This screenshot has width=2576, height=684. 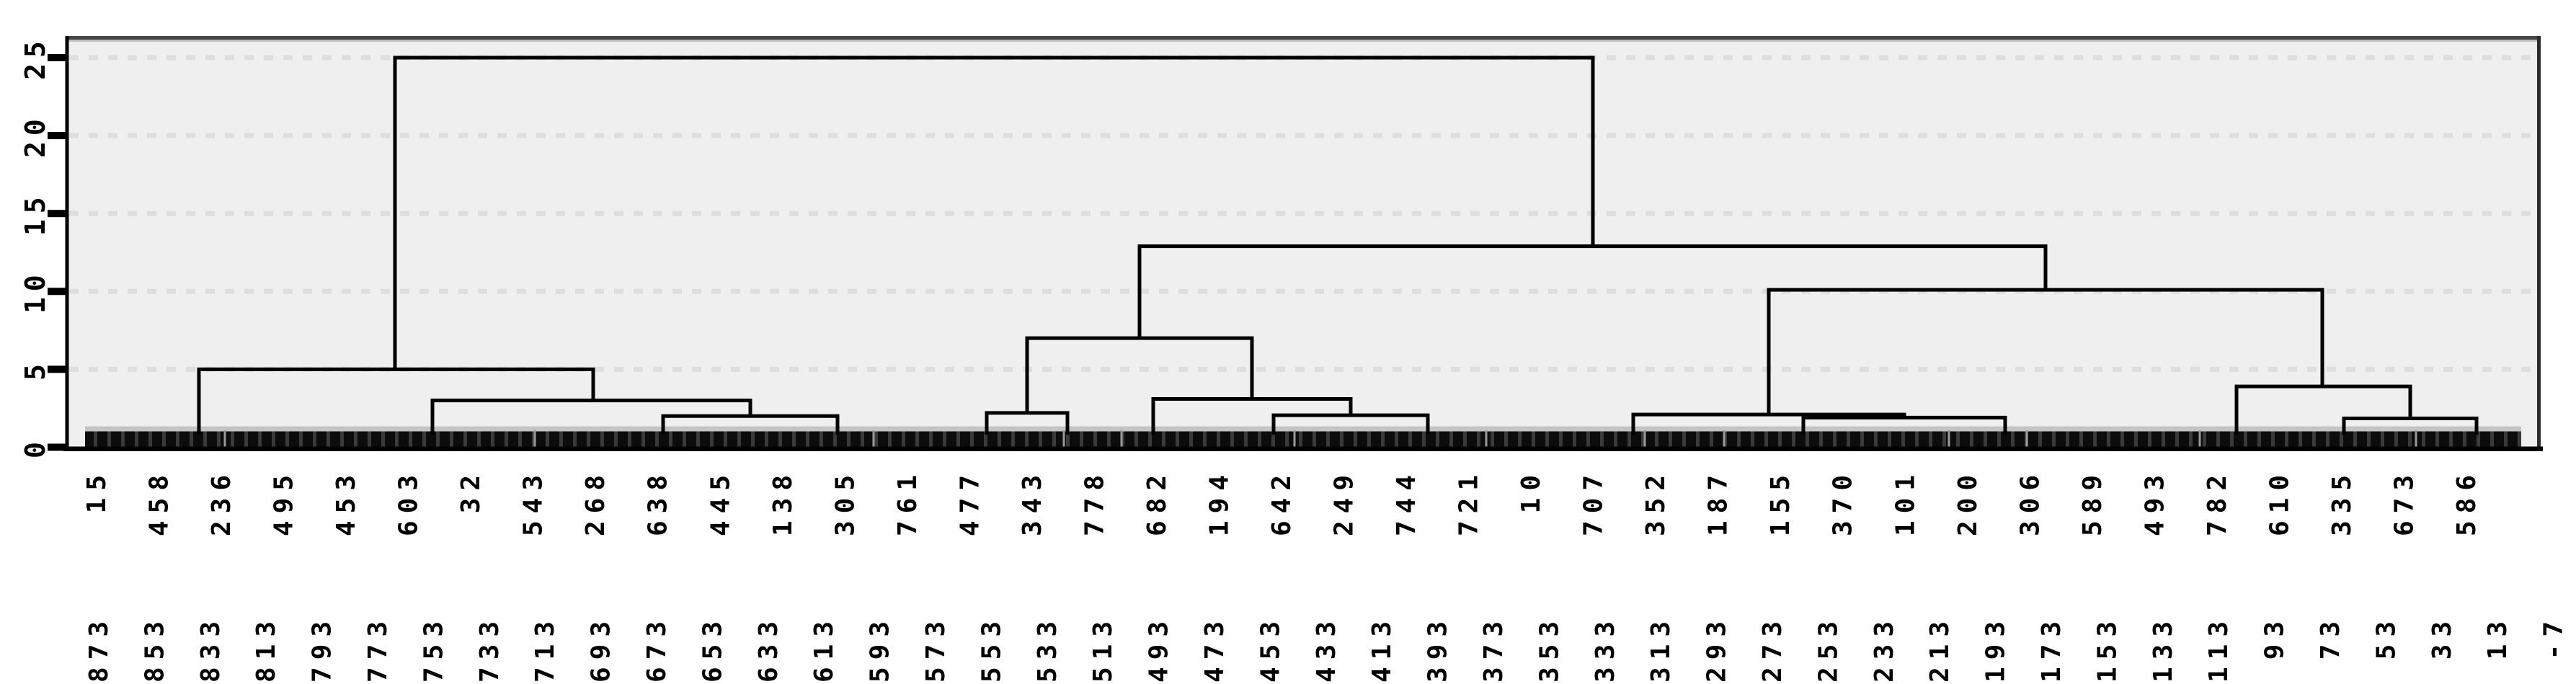 What do you see at coordinates (1282, 502) in the screenshot?
I see `leaf-label: 642` at bounding box center [1282, 502].